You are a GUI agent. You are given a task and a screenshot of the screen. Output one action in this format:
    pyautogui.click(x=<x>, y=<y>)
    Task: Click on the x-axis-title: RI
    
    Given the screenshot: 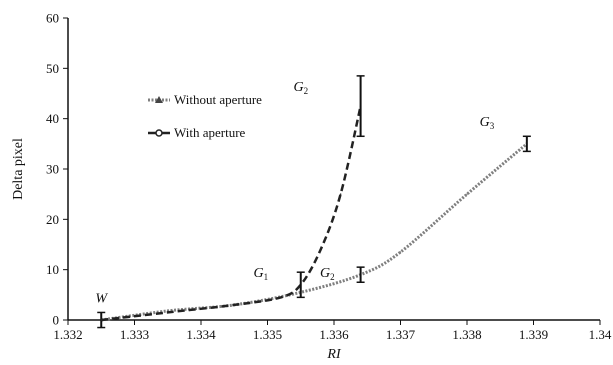 What is the action you would take?
    pyautogui.click(x=334, y=354)
    